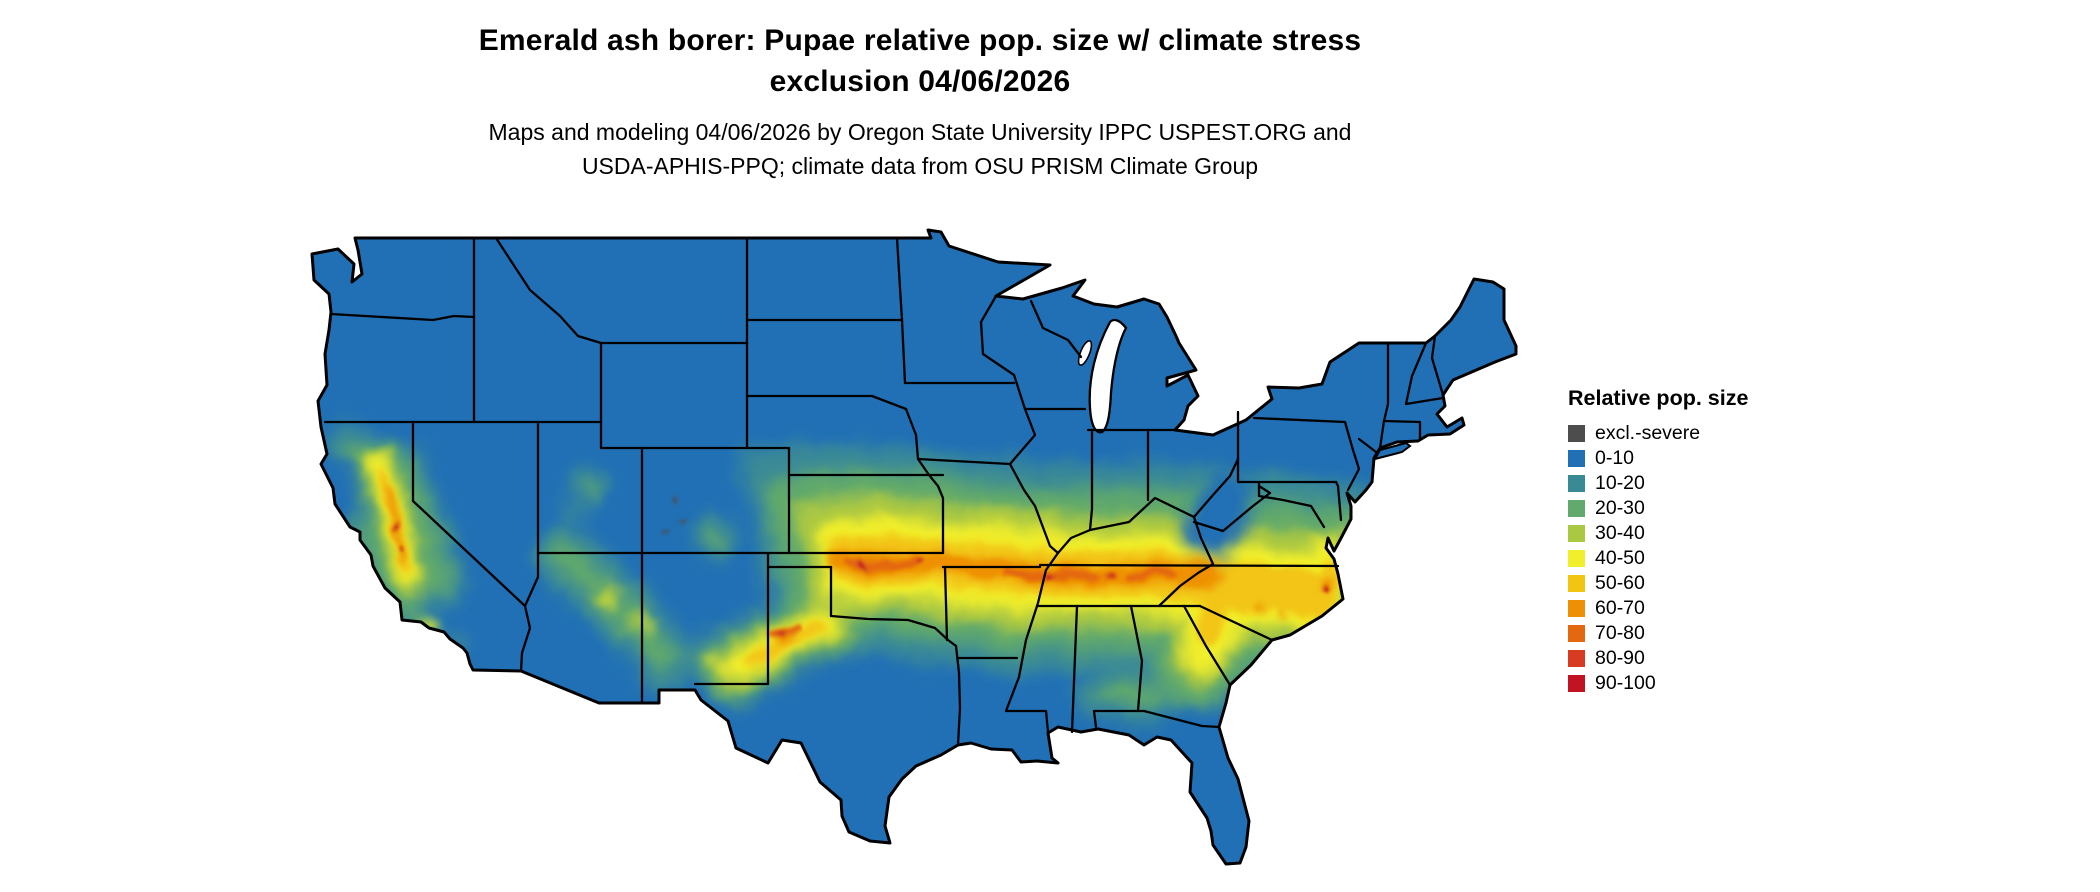 The width and height of the screenshot is (2100, 892). I want to click on legend-item: 40-50, so click(1658, 558).